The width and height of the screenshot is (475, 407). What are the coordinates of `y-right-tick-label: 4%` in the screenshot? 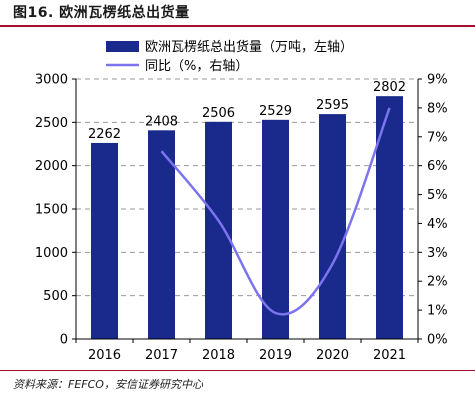 It's located at (437, 224).